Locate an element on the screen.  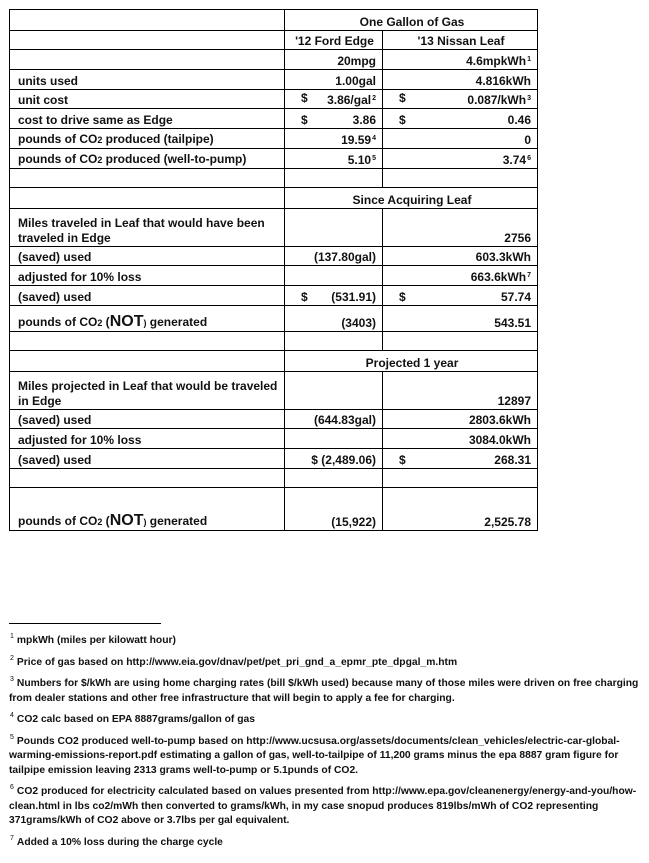
edge-money: $3.86/gal2 is located at coordinates (334, 99).